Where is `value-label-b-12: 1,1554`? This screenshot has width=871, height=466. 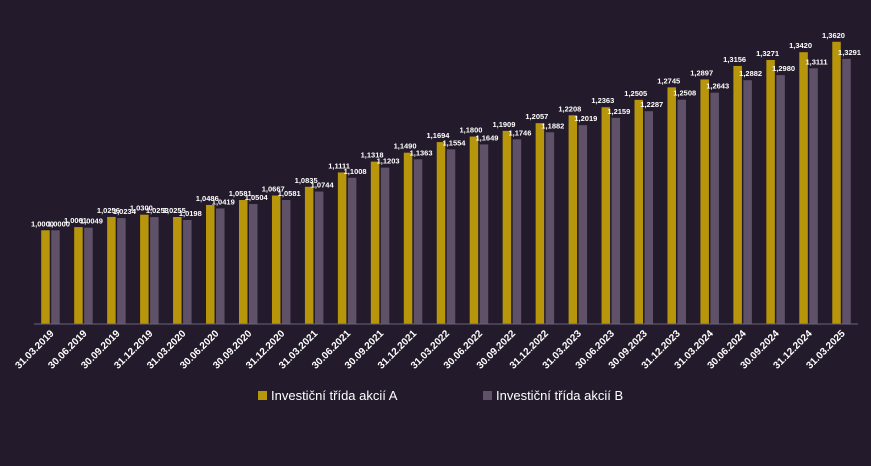 value-label-b-12: 1,1554 is located at coordinates (455, 142).